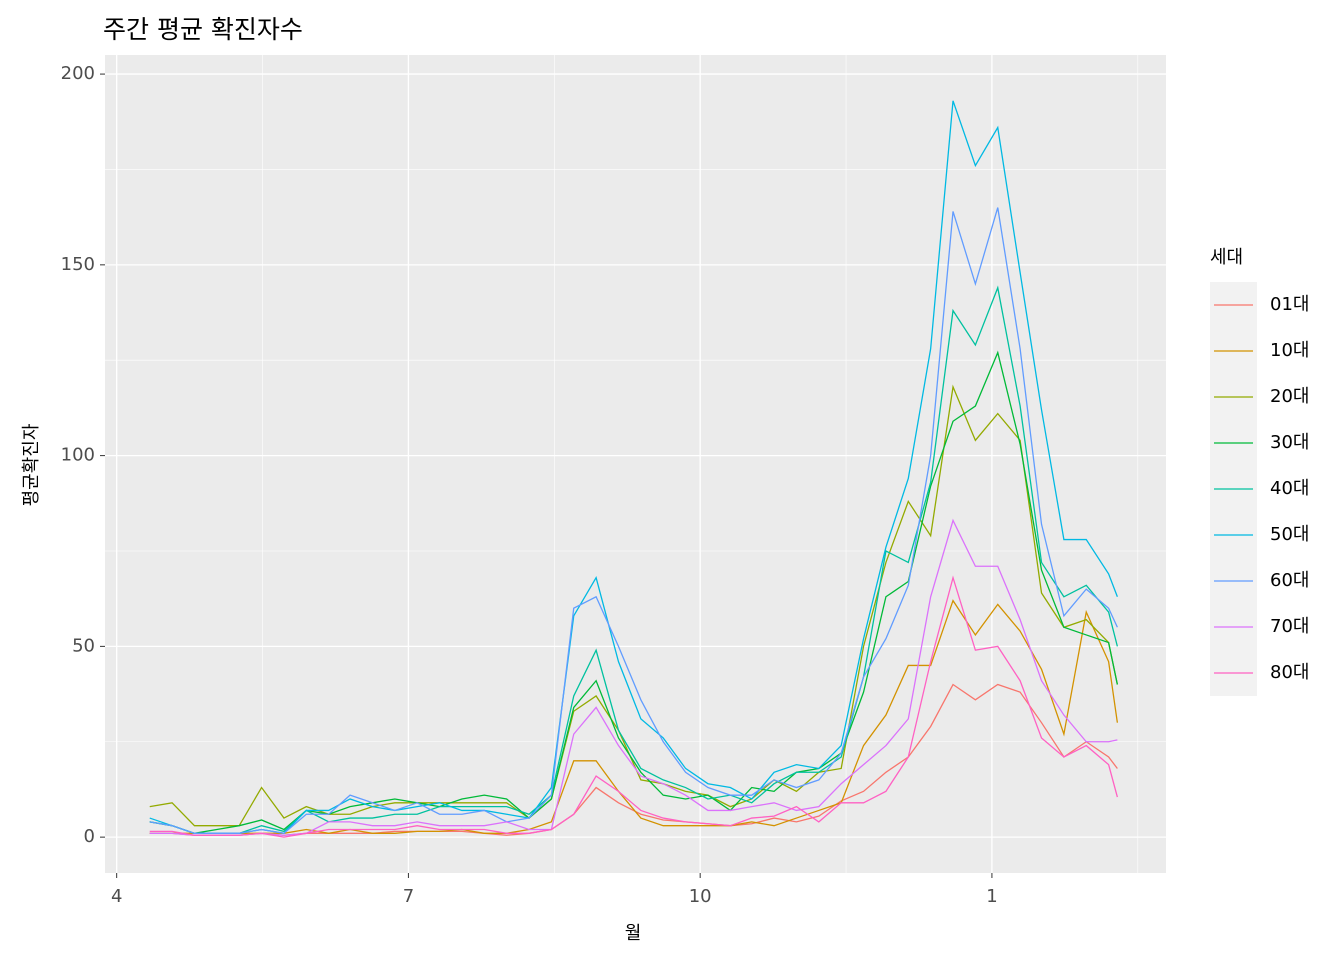 The width and height of the screenshot is (1344, 960). I want to click on series-line, so click(633, 759).